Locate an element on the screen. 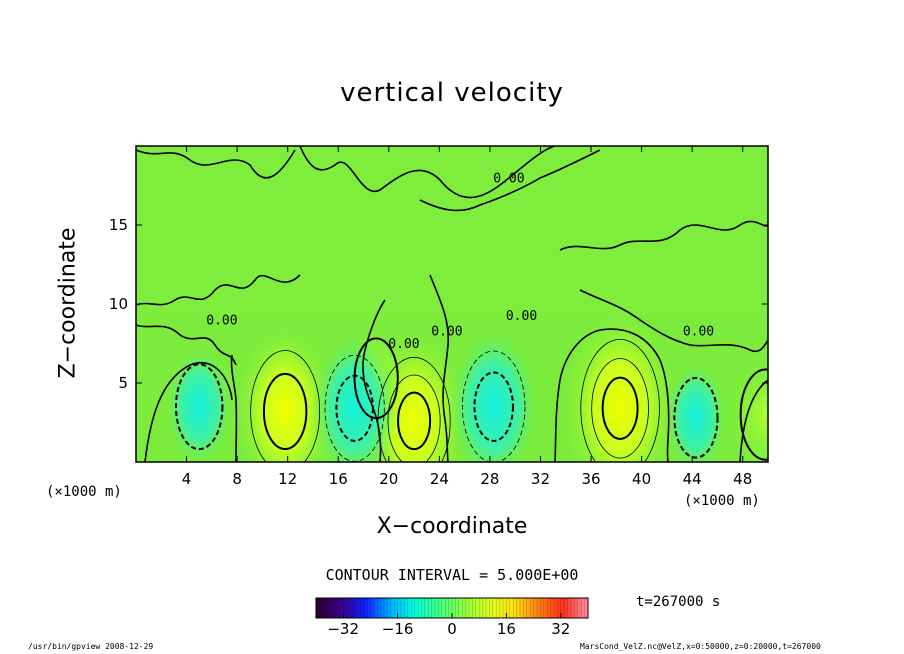 The image size is (904, 654). y-tick-label: 5 is located at coordinates (123, 383).